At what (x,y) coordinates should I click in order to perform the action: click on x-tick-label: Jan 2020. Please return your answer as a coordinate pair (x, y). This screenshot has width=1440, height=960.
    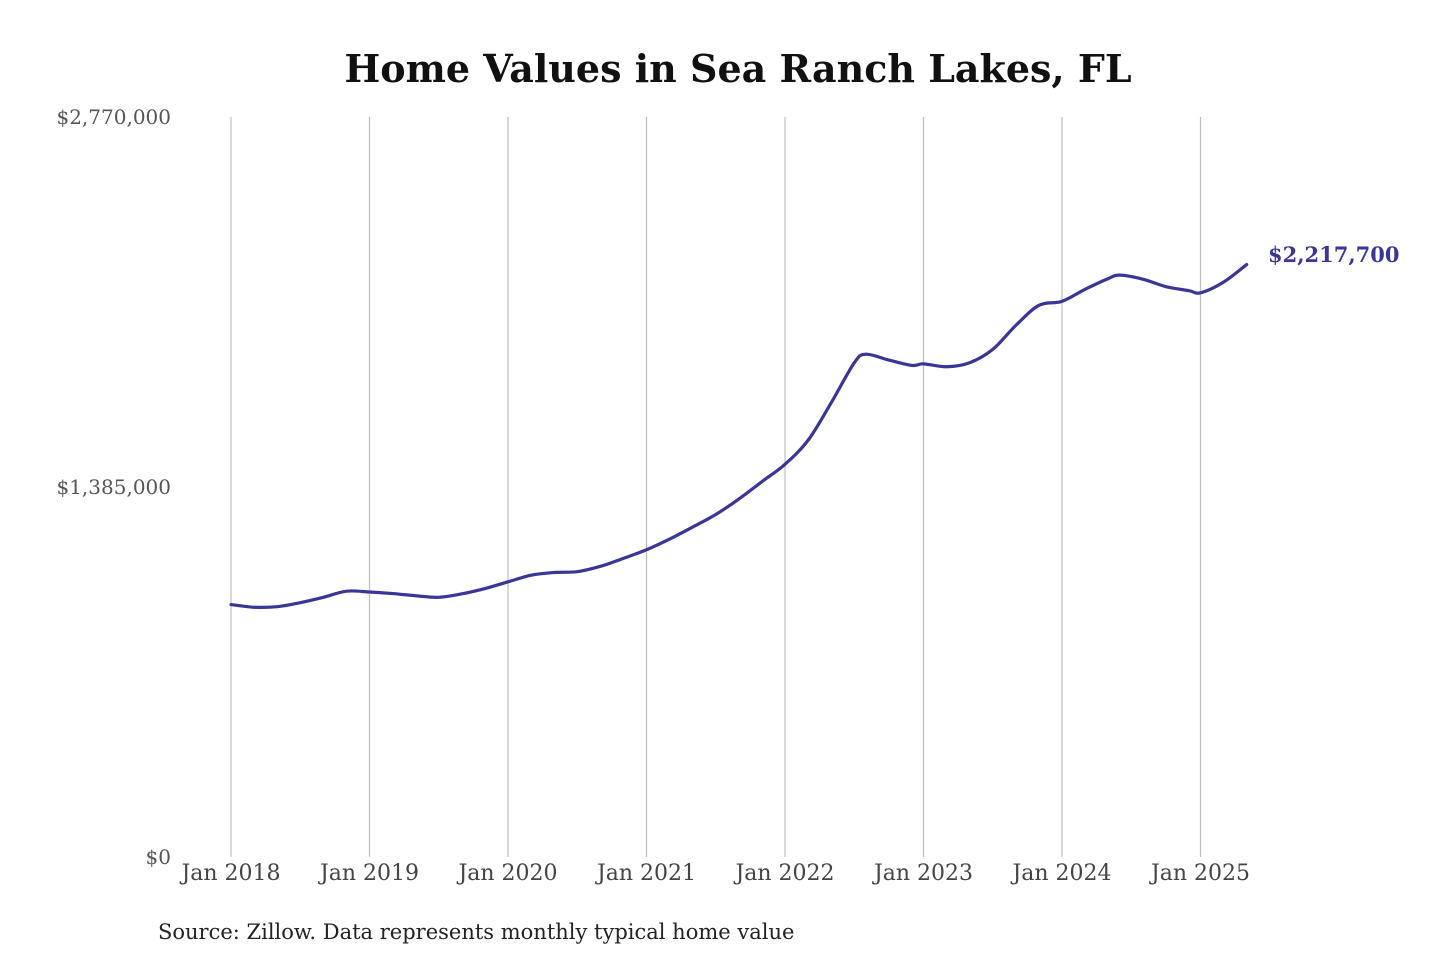
    Looking at the image, I should click on (506, 873).